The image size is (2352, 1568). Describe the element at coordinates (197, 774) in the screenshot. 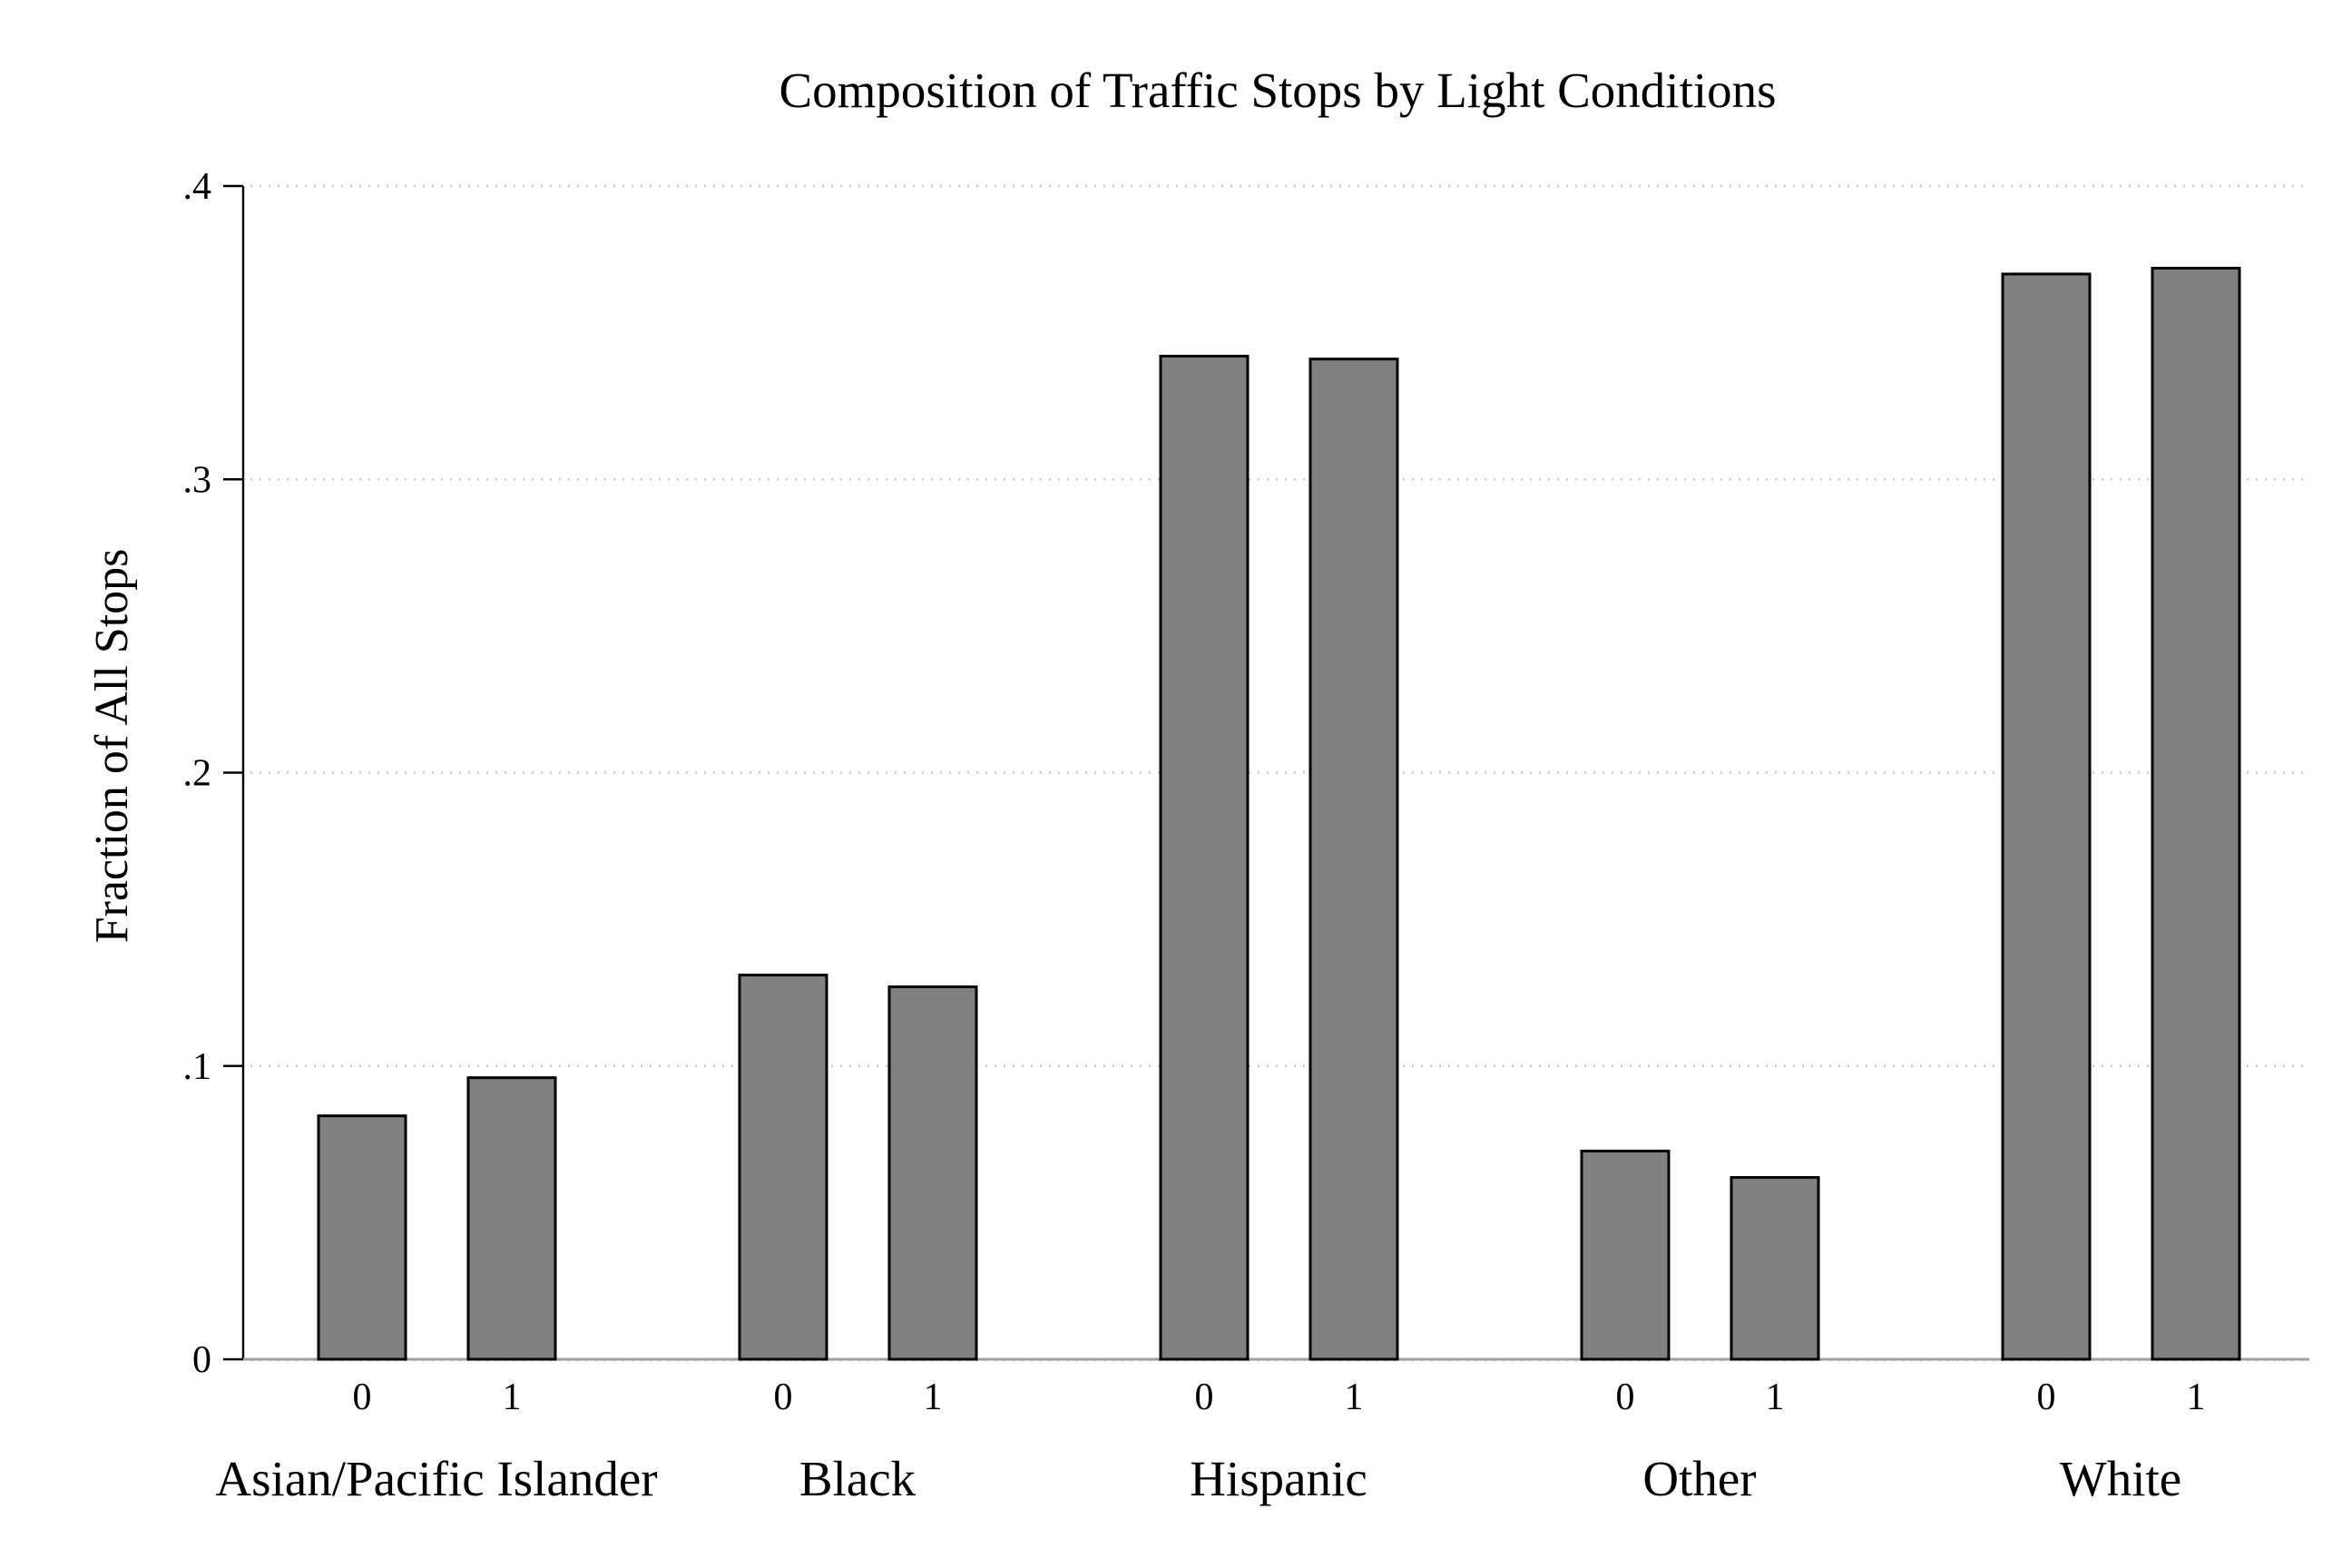

I see `y-tick-label: .2` at that location.